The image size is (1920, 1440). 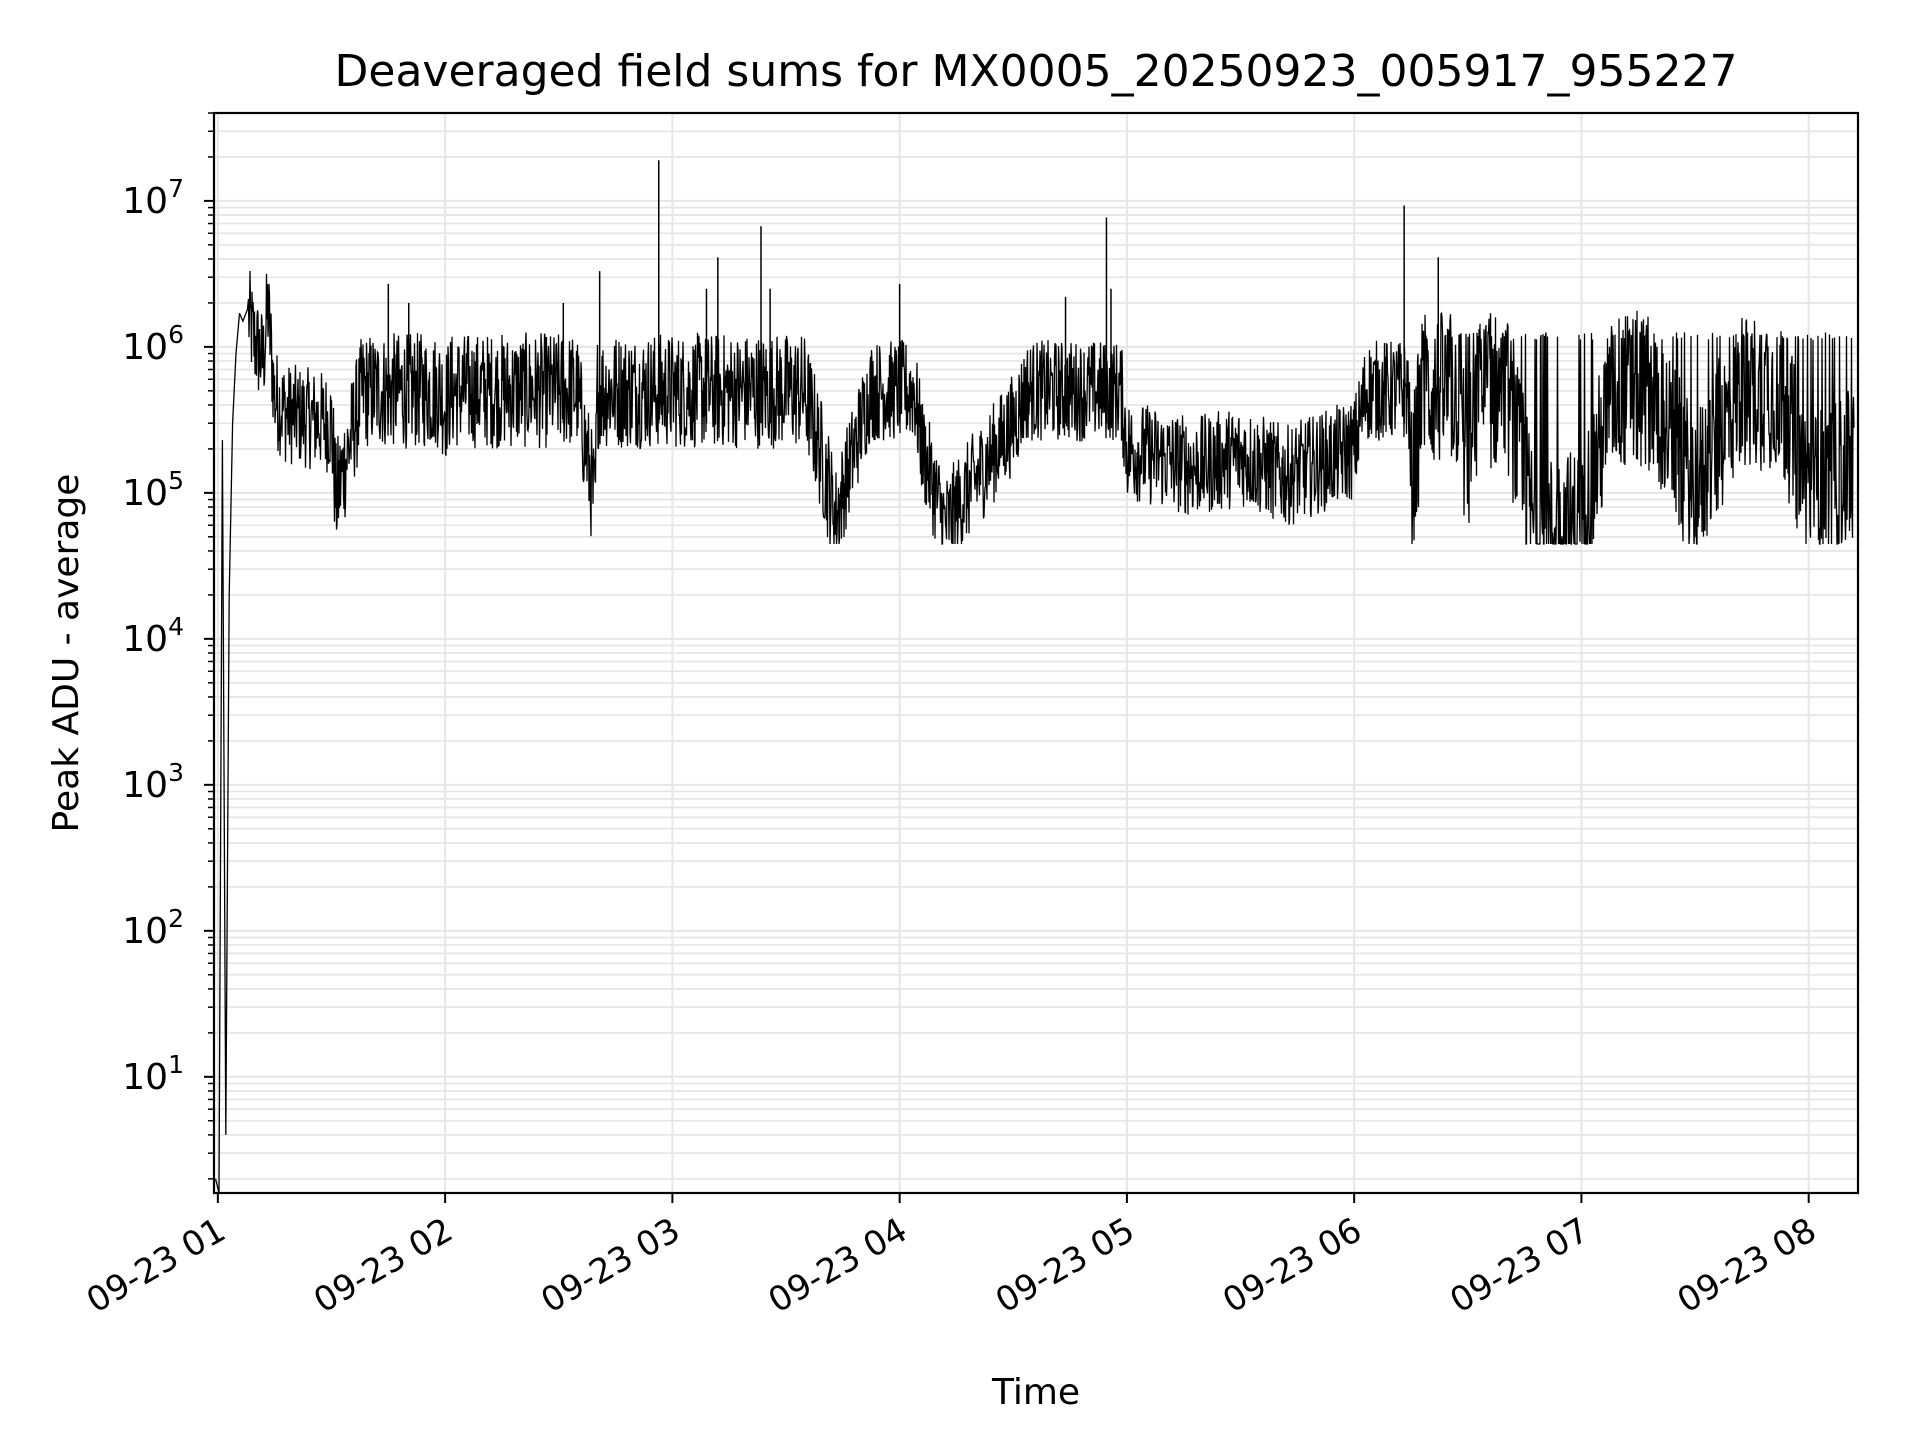 I want to click on y-tick-label: 10⁶, so click(x=153, y=344).